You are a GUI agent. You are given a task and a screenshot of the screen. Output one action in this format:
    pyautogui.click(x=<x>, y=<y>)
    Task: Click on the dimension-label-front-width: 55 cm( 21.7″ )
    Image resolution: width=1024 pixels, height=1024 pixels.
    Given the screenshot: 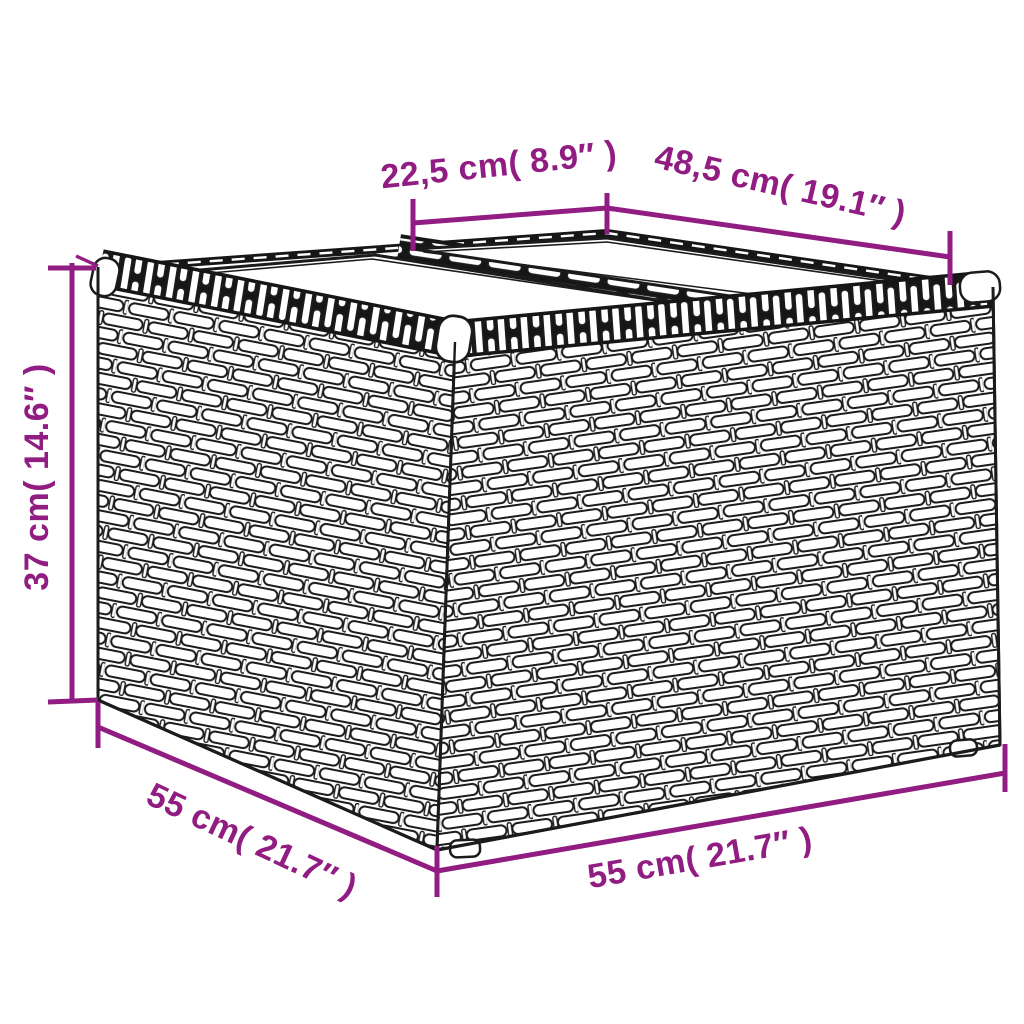 What is the action you would take?
    pyautogui.click(x=700, y=858)
    